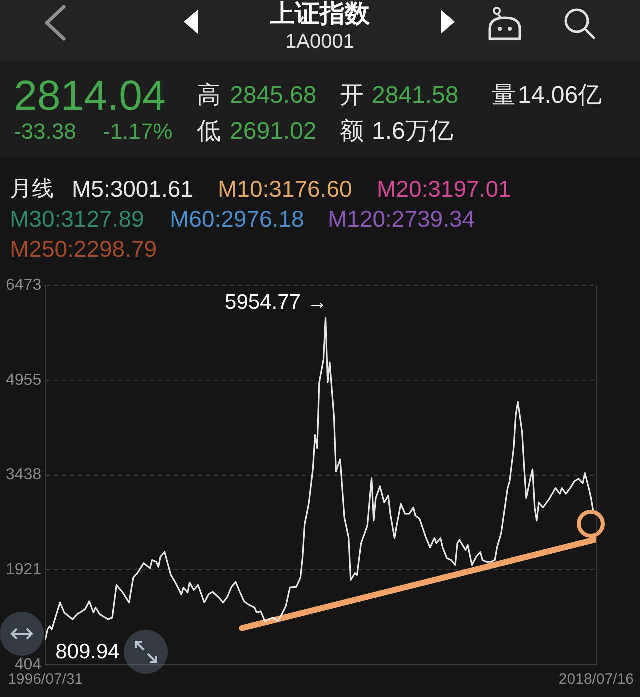 The height and width of the screenshot is (697, 640). I want to click on text: 2841.58, so click(415, 96).